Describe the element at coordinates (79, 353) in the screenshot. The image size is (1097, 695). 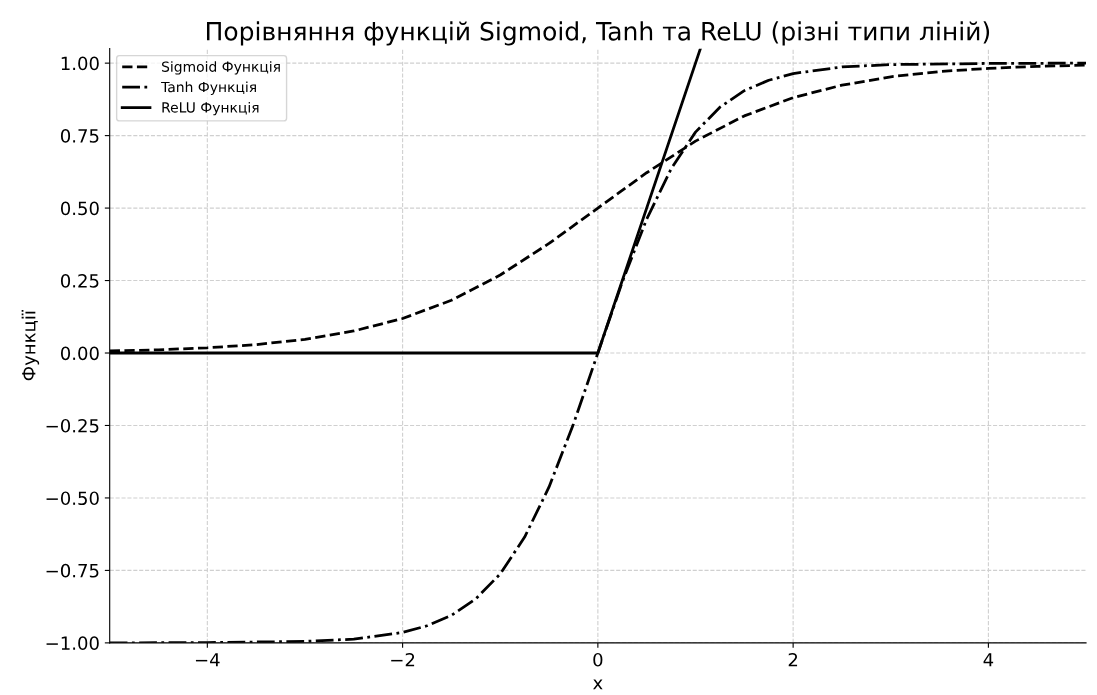
I see `y-tick-label: 0.00` at that location.